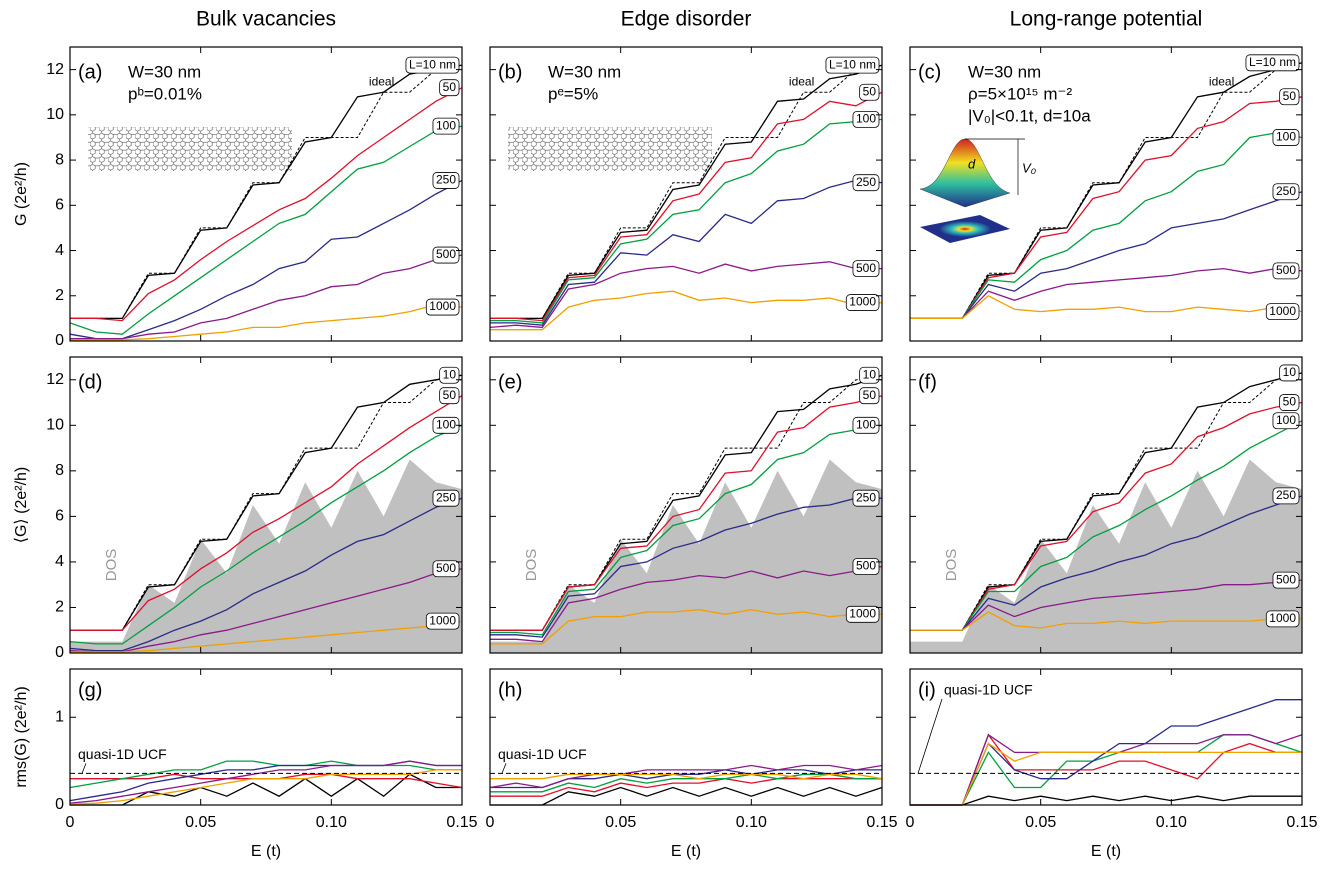 The width and height of the screenshot is (1331, 871). I want to click on dos-area, so click(1106, 556).